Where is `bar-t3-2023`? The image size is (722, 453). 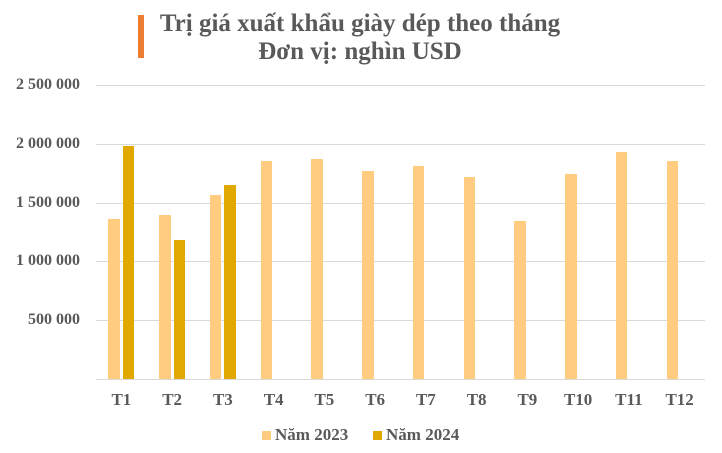
bar-t3-2023 is located at coordinates (215, 286).